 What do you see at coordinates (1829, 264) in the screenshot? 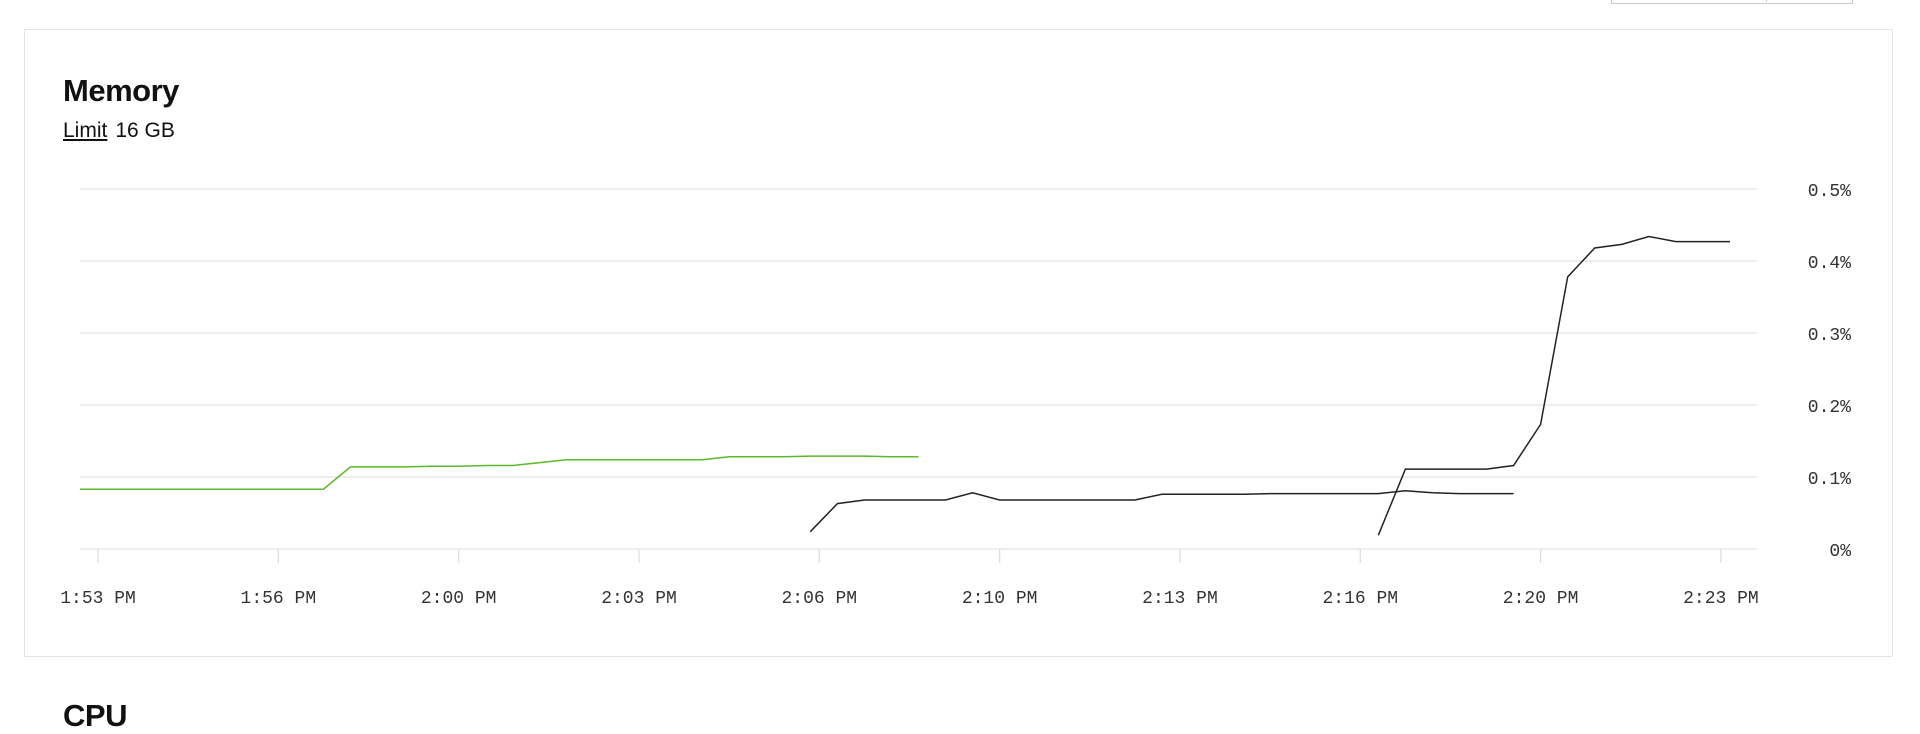
I see `y-tick-label: 0.4%` at bounding box center [1829, 264].